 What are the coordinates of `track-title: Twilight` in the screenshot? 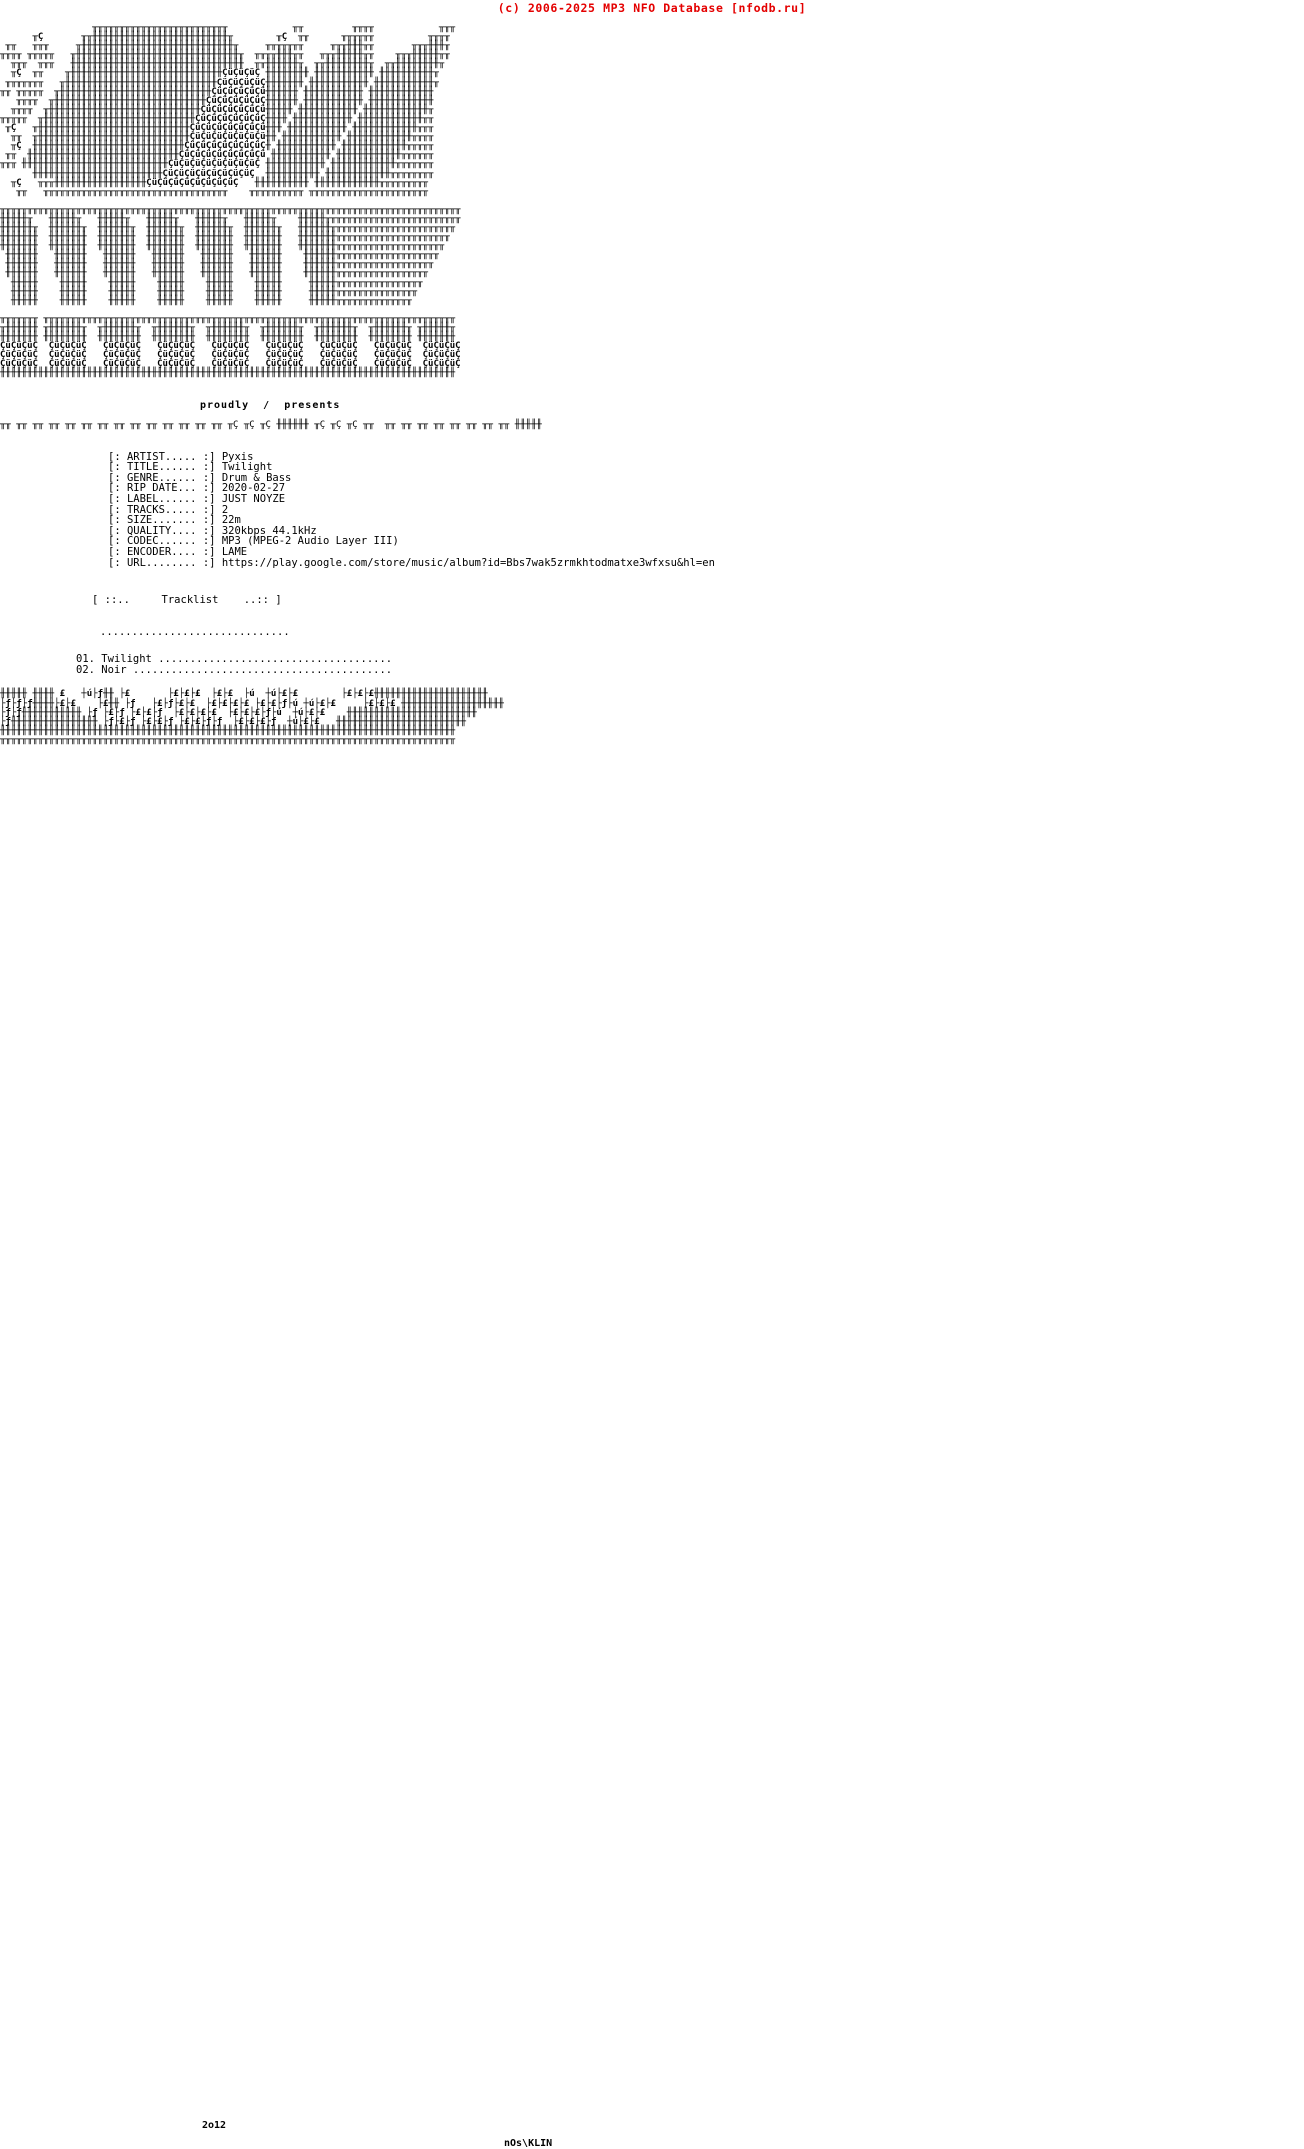 It's located at (130, 659).